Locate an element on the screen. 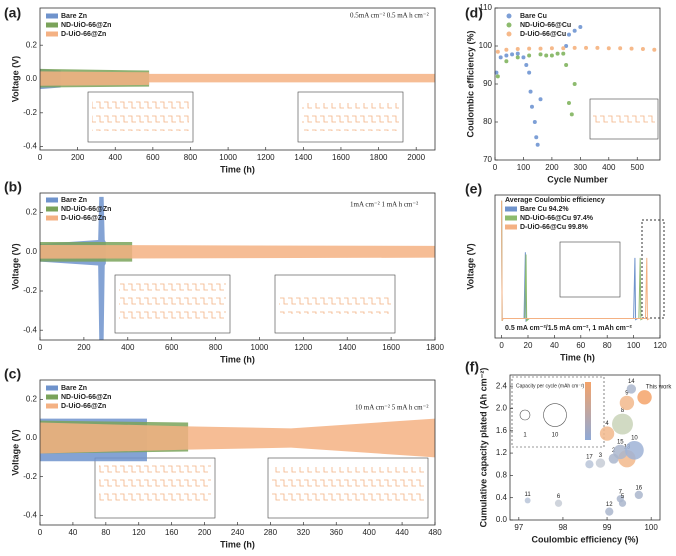  bubble-label: 3 is located at coordinates (601, 456).